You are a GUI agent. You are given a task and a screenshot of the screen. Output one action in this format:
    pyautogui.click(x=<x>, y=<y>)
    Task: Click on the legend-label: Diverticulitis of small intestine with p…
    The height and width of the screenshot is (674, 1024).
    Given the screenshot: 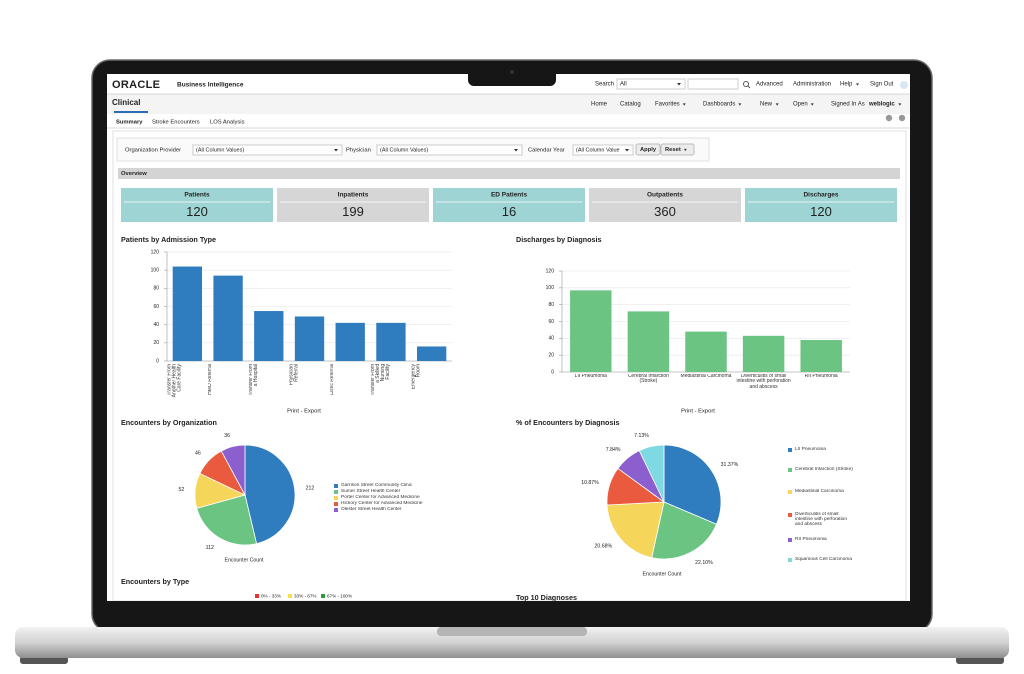 What is the action you would take?
    pyautogui.click(x=821, y=520)
    